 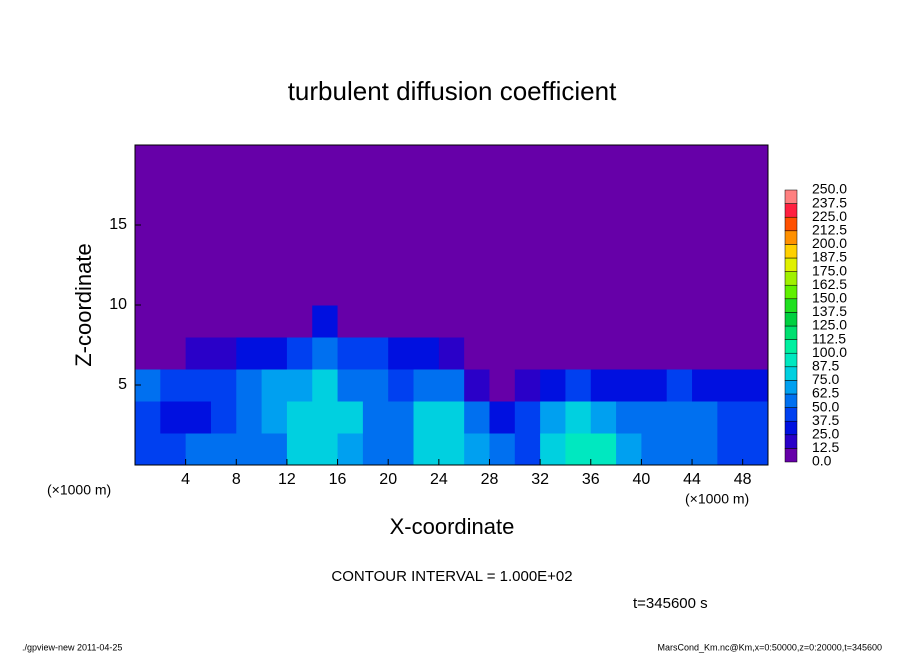 What do you see at coordinates (692, 479) in the screenshot?
I see `x-tick-label: 44` at bounding box center [692, 479].